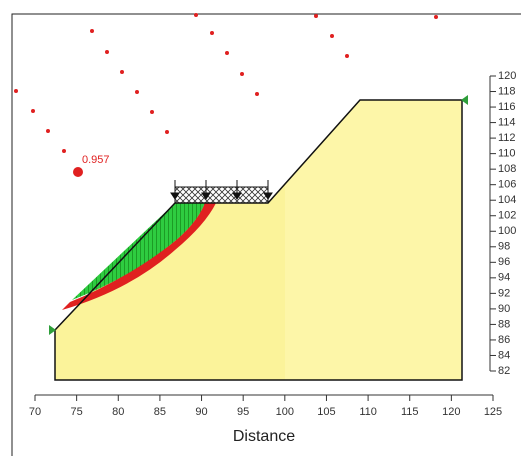  What do you see at coordinates (368, 412) in the screenshot?
I see `x-tick-label: 110` at bounding box center [368, 412].